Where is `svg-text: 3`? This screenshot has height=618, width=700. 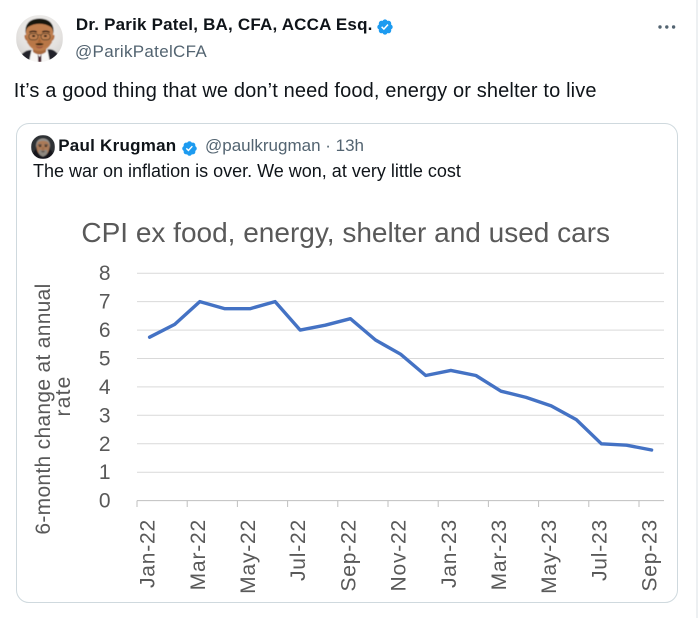 svg-text: 3 is located at coordinates (105, 415).